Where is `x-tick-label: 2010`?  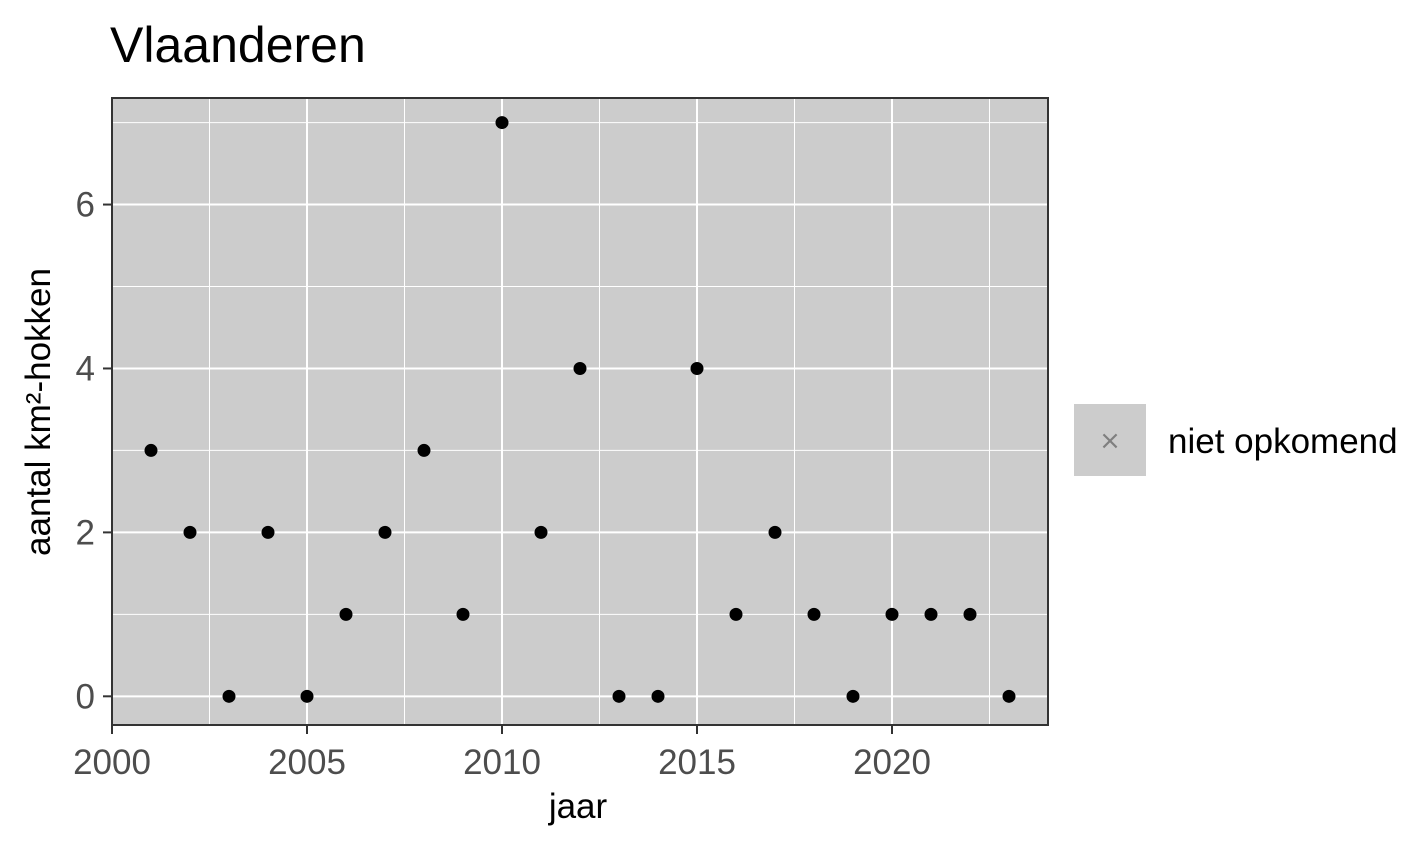 x-tick-label: 2010 is located at coordinates (502, 762).